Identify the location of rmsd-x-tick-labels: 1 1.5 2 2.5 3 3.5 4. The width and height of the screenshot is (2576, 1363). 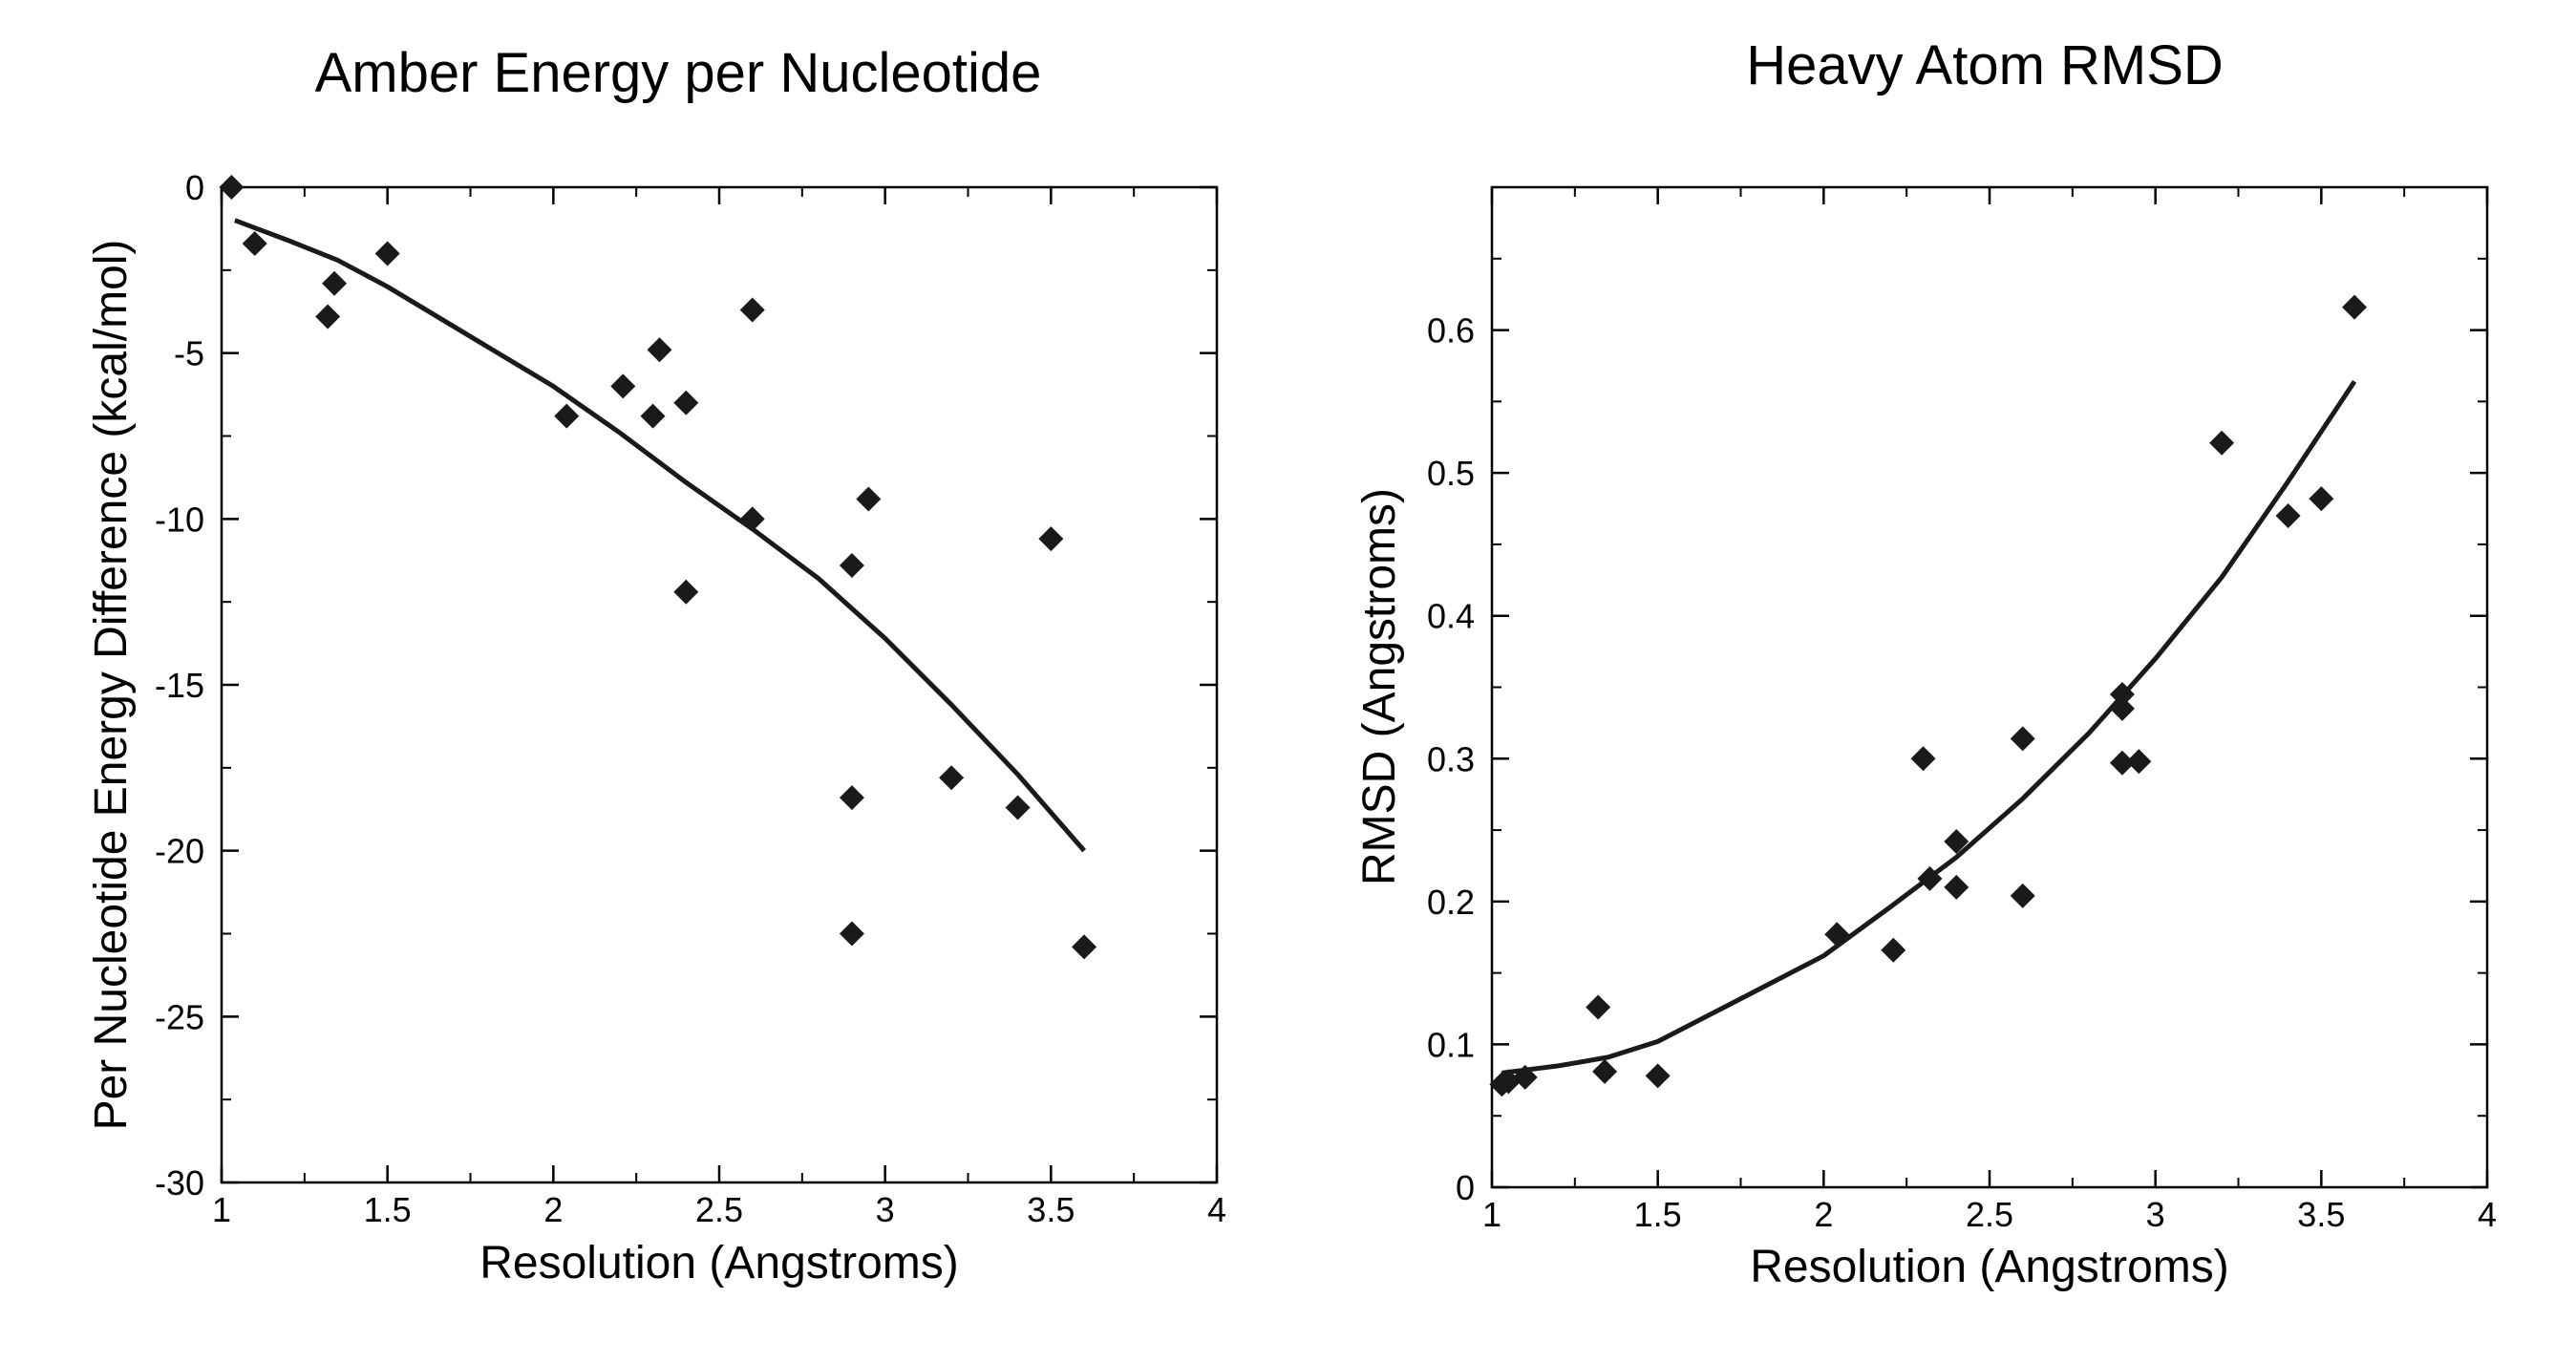
(1990, 1214).